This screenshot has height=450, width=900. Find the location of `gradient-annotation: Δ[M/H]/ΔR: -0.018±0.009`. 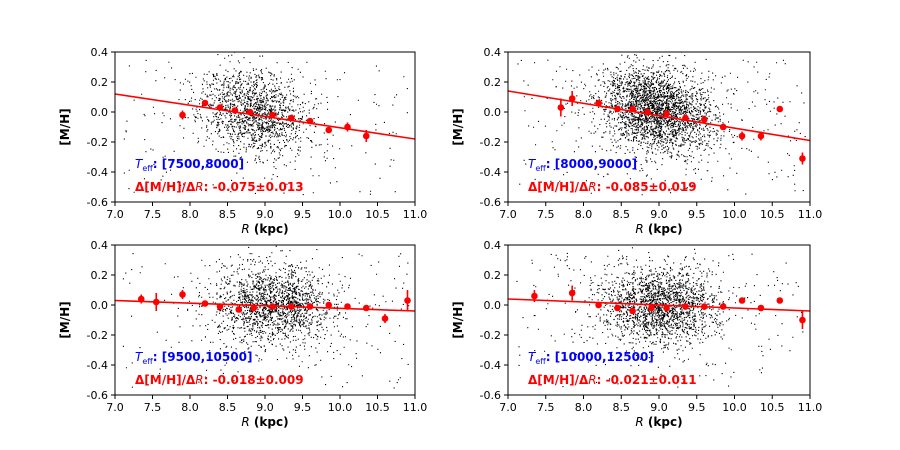

gradient-annotation: Δ[M/H]/ΔR: -0.018±0.009 is located at coordinates (219, 380).